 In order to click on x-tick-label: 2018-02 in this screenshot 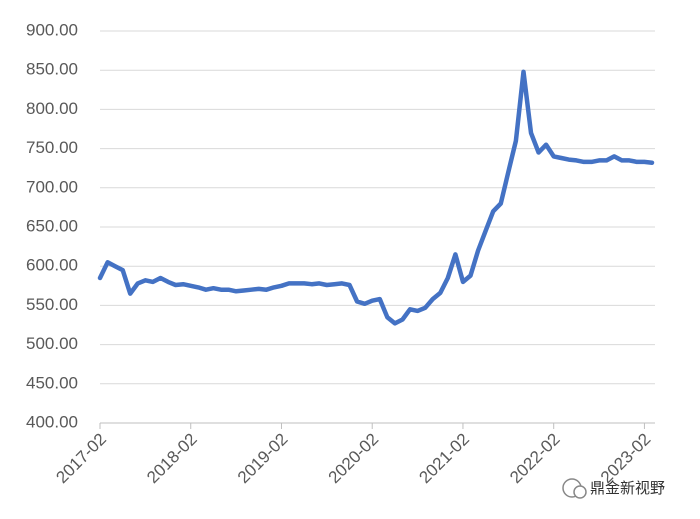, I will do `click(172, 459)`.